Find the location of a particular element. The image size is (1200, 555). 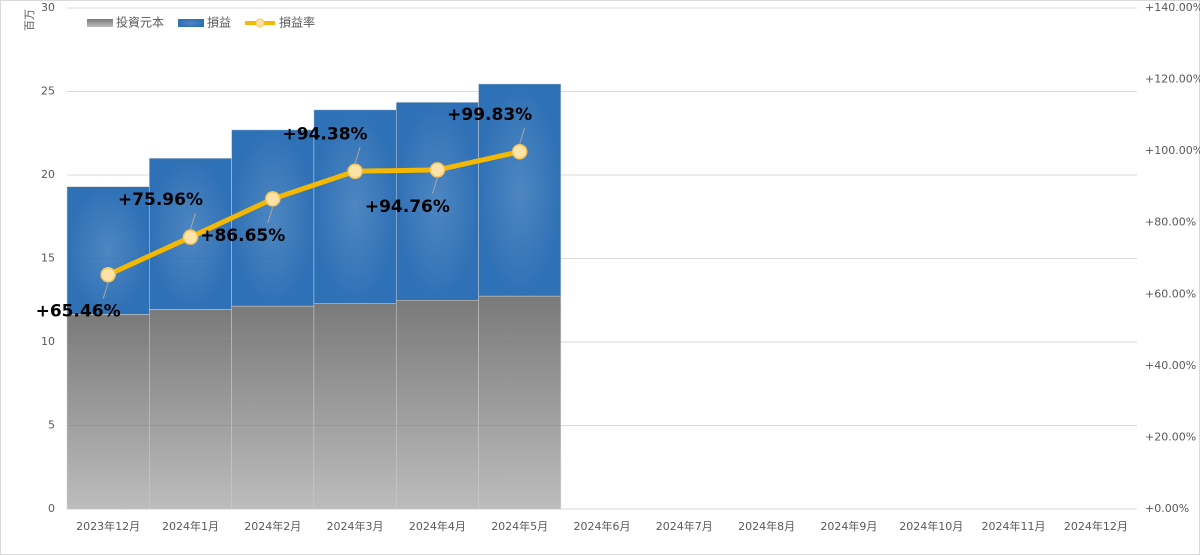

data-label: +75.96% is located at coordinates (160, 200).